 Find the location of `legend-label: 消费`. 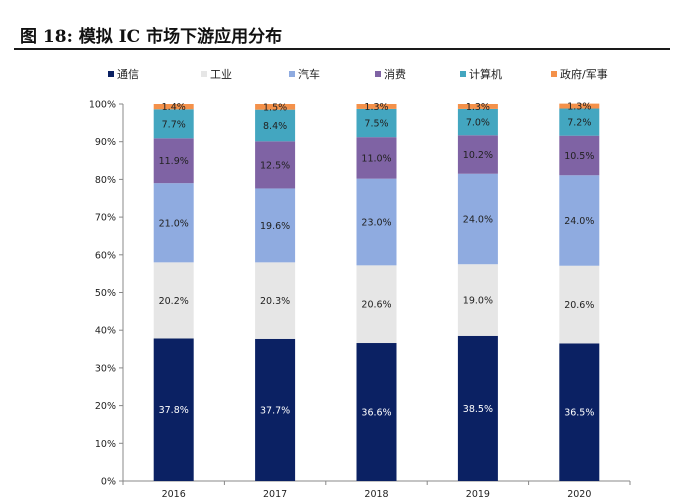

legend-label: 消费 is located at coordinates (395, 74).